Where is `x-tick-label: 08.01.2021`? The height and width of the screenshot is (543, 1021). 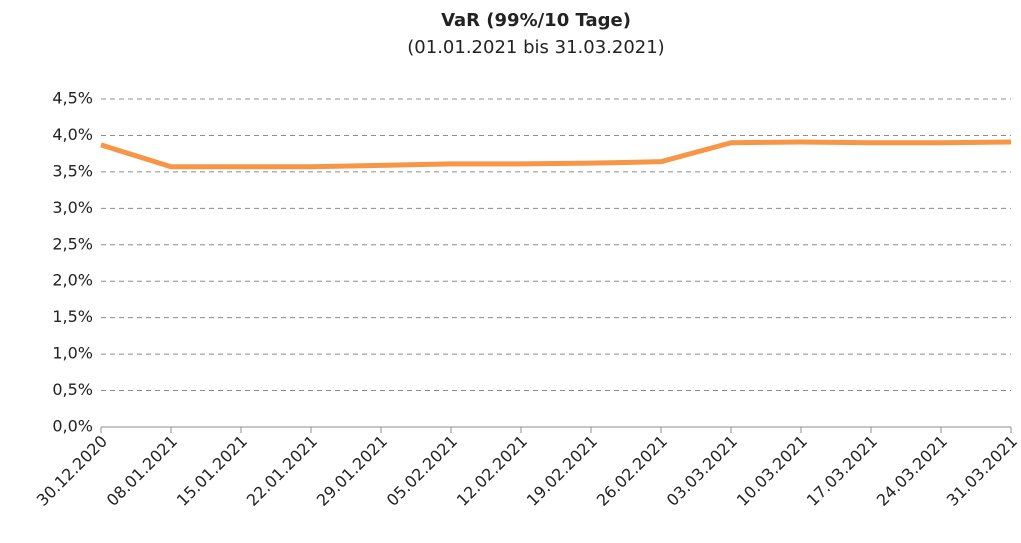 x-tick-label: 08.01.2021 is located at coordinates (142, 471).